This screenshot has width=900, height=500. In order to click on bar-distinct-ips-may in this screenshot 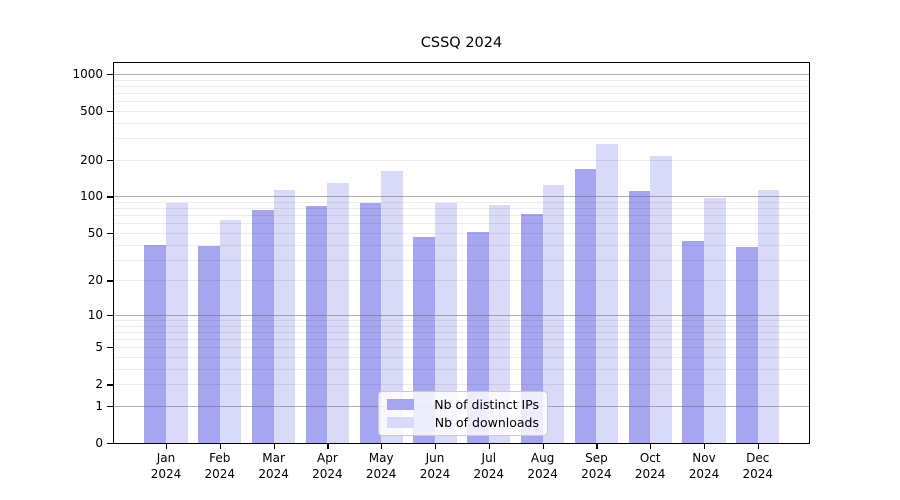, I will do `click(370, 323)`.